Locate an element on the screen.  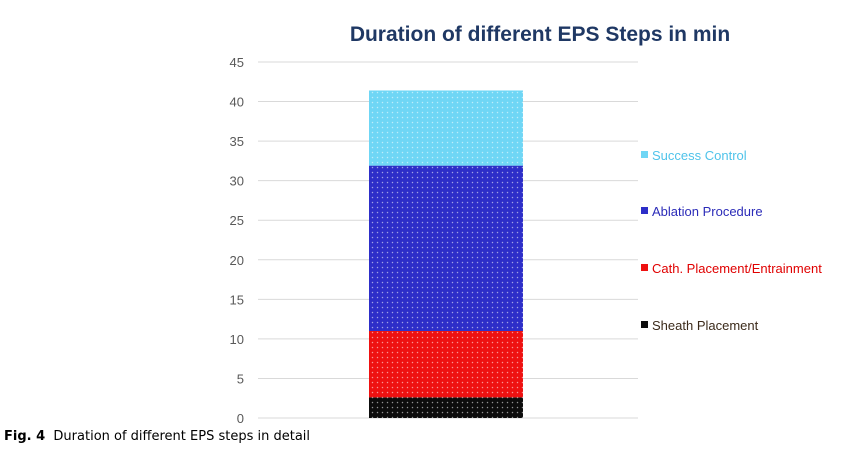
legend-item: Cath. Placement/Entrainment is located at coordinates (731, 268).